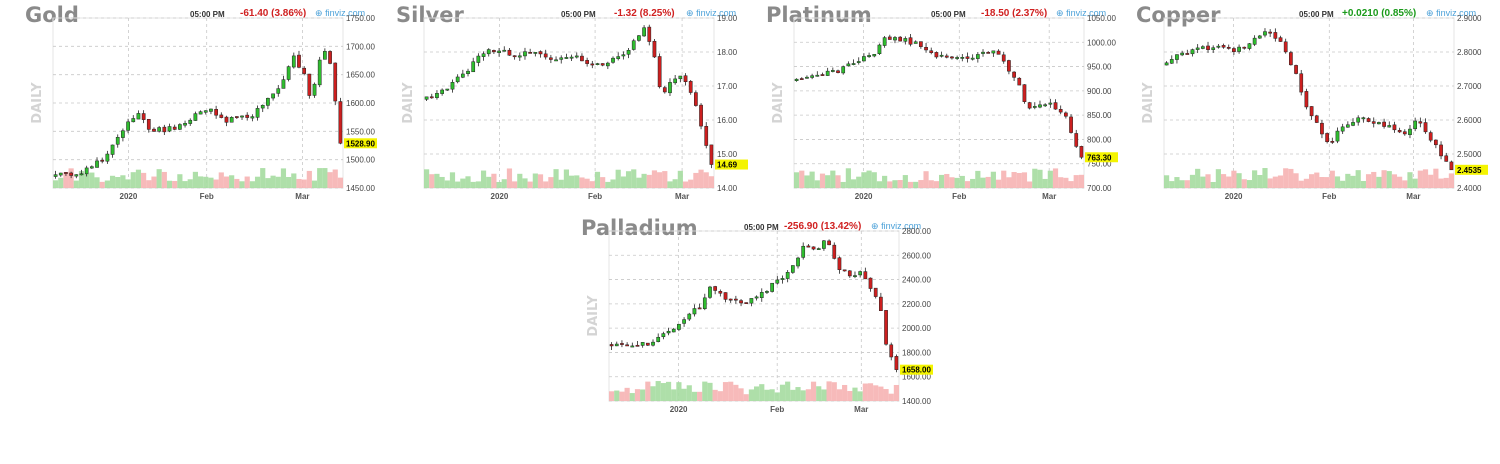  I want to click on x-tick-label: 2020, so click(864, 196).